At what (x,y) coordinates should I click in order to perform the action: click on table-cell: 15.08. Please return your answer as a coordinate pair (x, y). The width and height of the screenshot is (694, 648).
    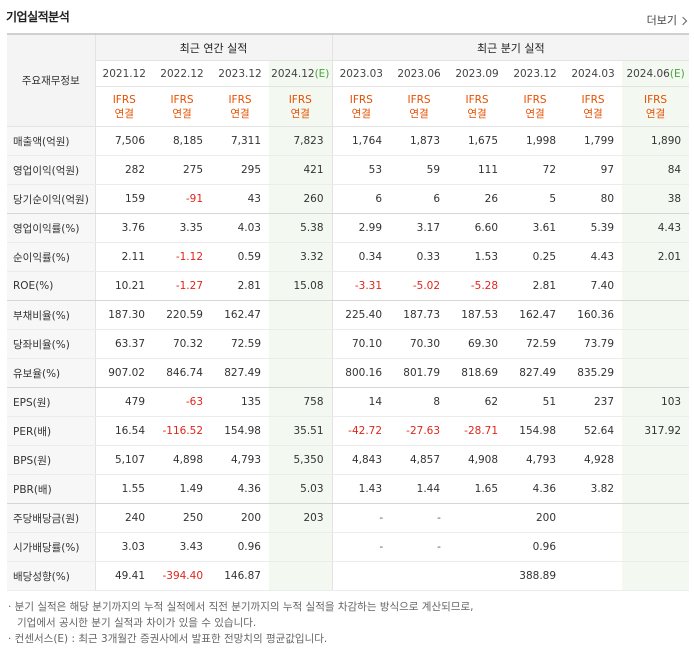
    Looking at the image, I should click on (301, 286).